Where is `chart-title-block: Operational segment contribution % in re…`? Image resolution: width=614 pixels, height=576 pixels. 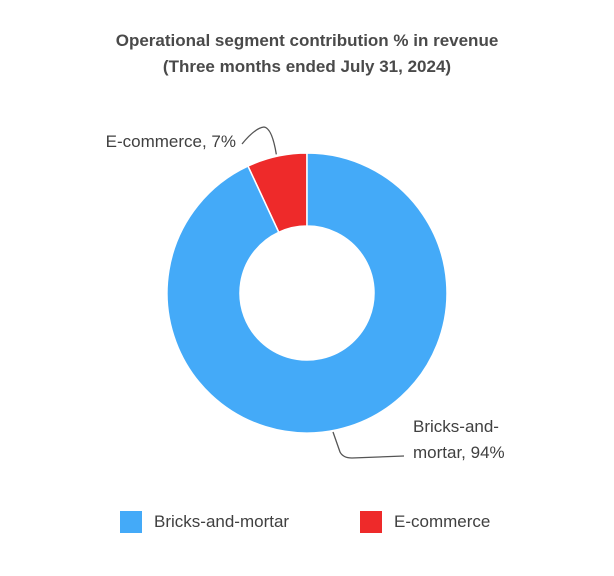
chart-title-block: Operational segment contribution % in re… is located at coordinates (307, 54).